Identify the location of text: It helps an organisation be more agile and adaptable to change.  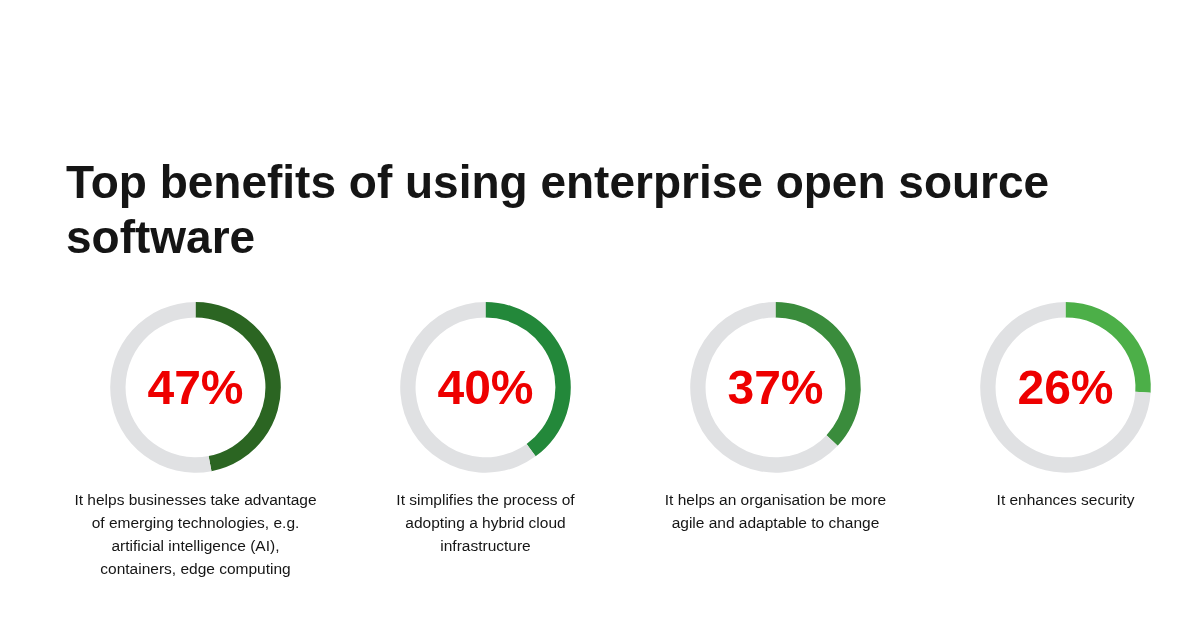
(775, 511).